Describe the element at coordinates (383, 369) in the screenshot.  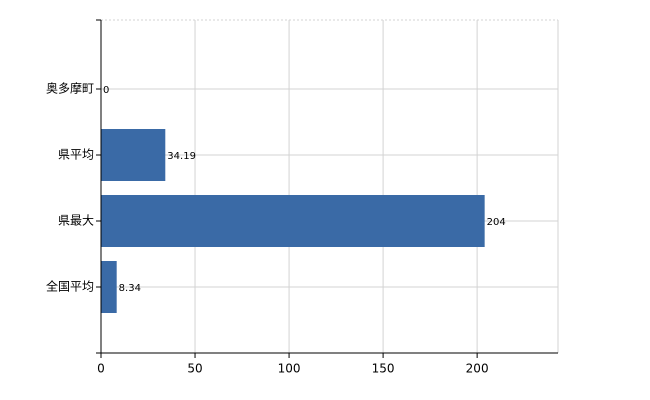
I see `x-tick-label: 150` at that location.